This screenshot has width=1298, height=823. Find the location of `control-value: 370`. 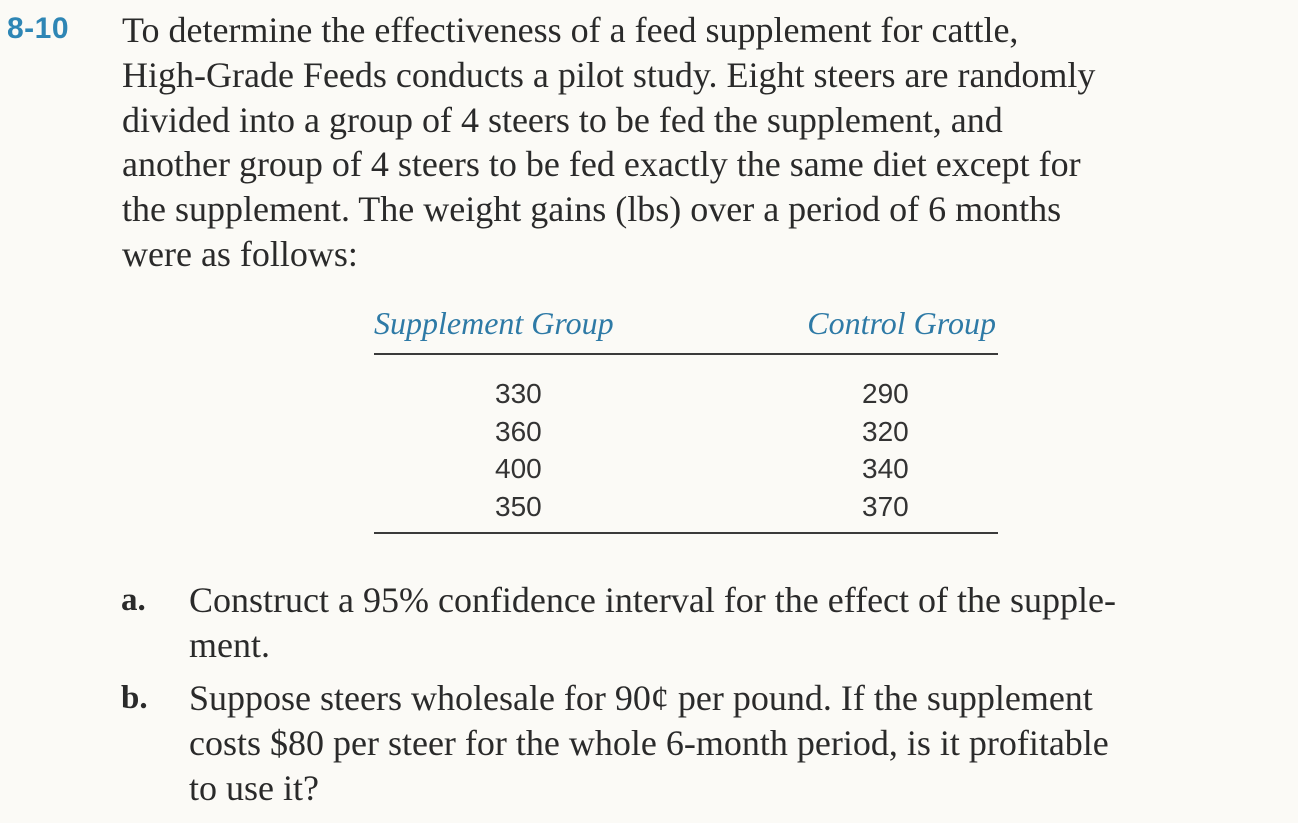

control-value: 370 is located at coordinates (885, 506).